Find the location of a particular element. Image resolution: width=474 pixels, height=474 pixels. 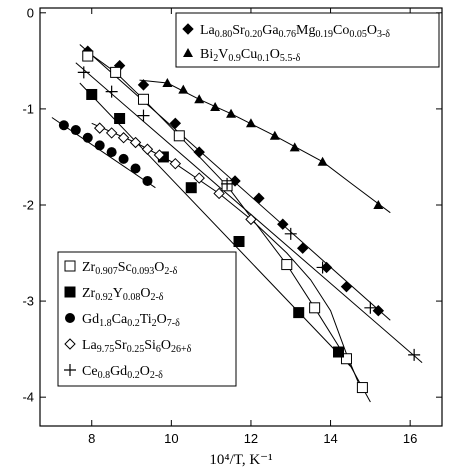

legend-label: Ce0.8Gd0.2O2-δ is located at coordinates (122, 372).